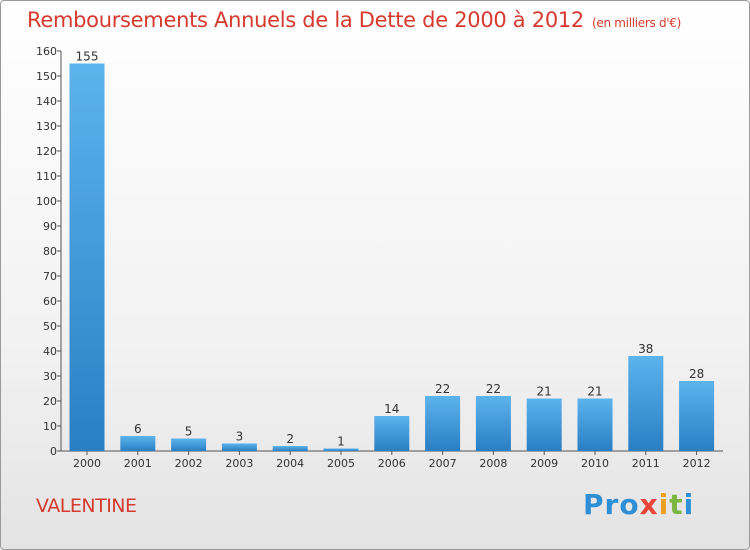 This screenshot has height=550, width=750. What do you see at coordinates (189, 432) in the screenshot?
I see `bar-value-label: 5` at bounding box center [189, 432].